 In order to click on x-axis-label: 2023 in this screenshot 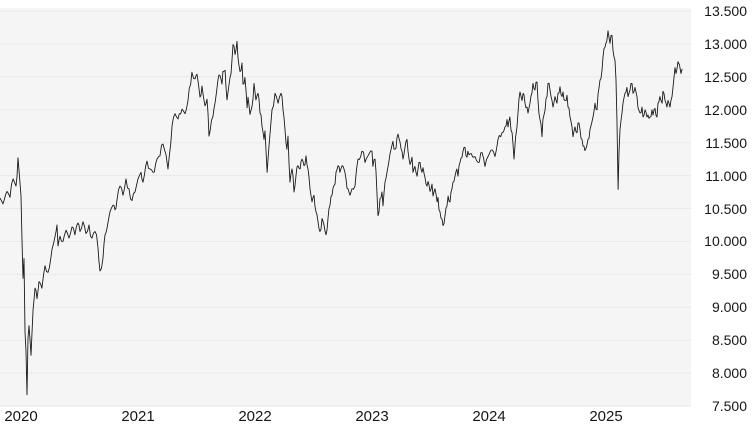, I will do `click(372, 416)`.